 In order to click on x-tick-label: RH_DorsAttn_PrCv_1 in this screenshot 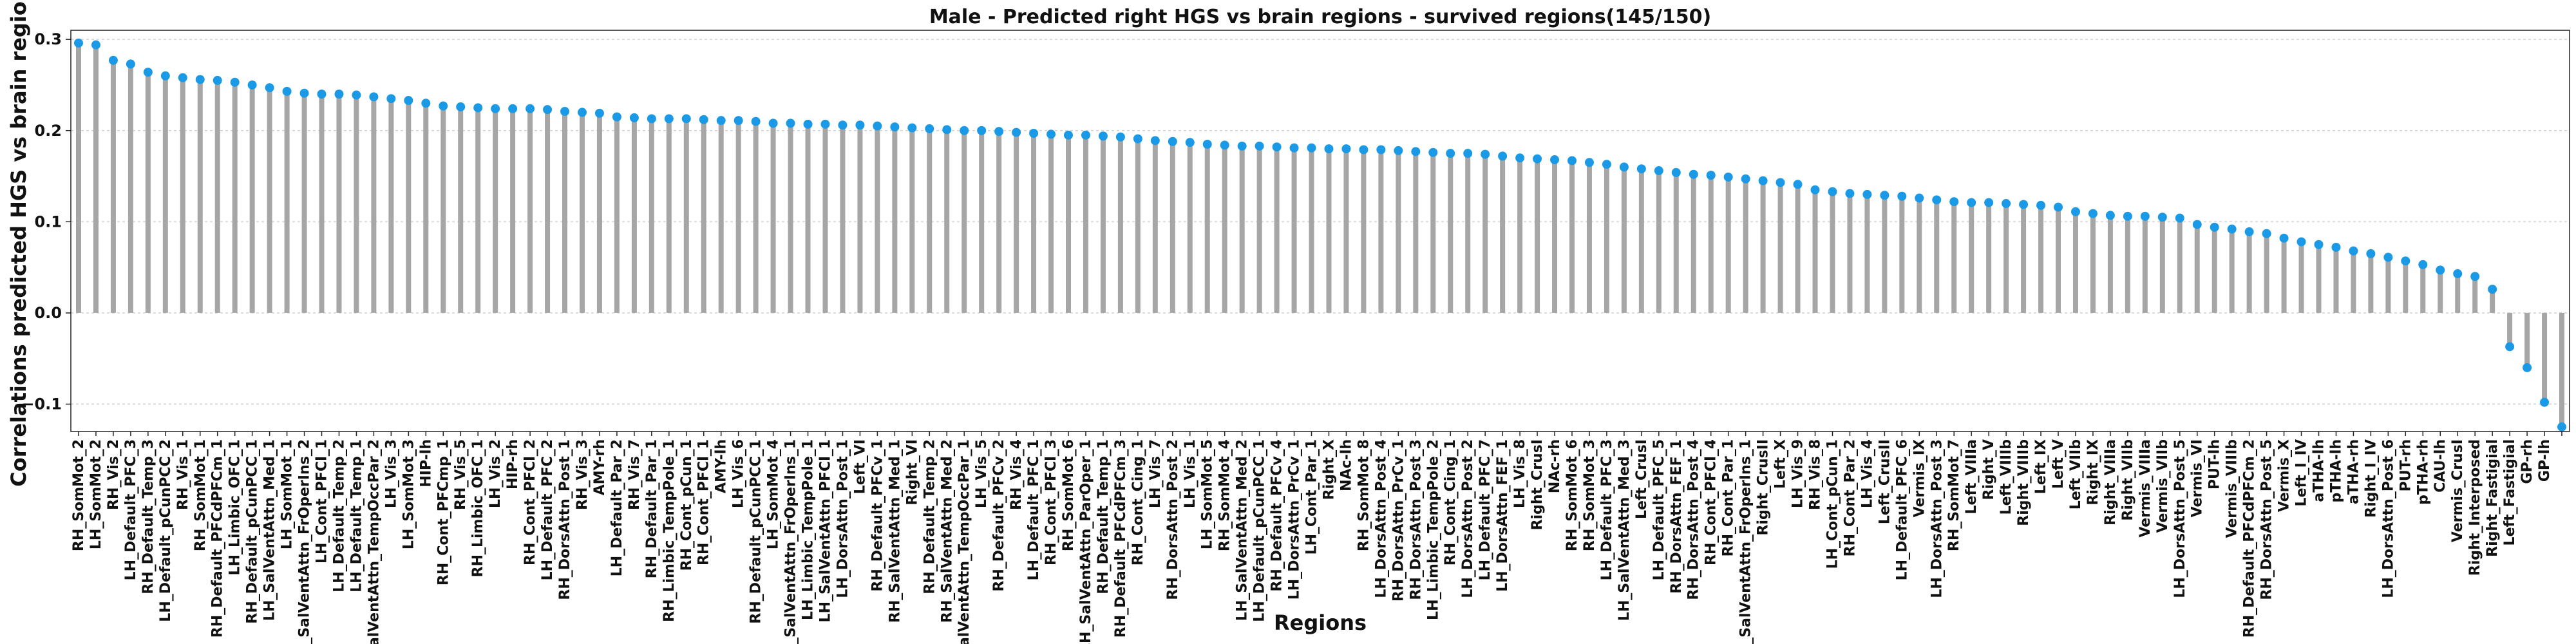, I will do `click(1398, 520)`.